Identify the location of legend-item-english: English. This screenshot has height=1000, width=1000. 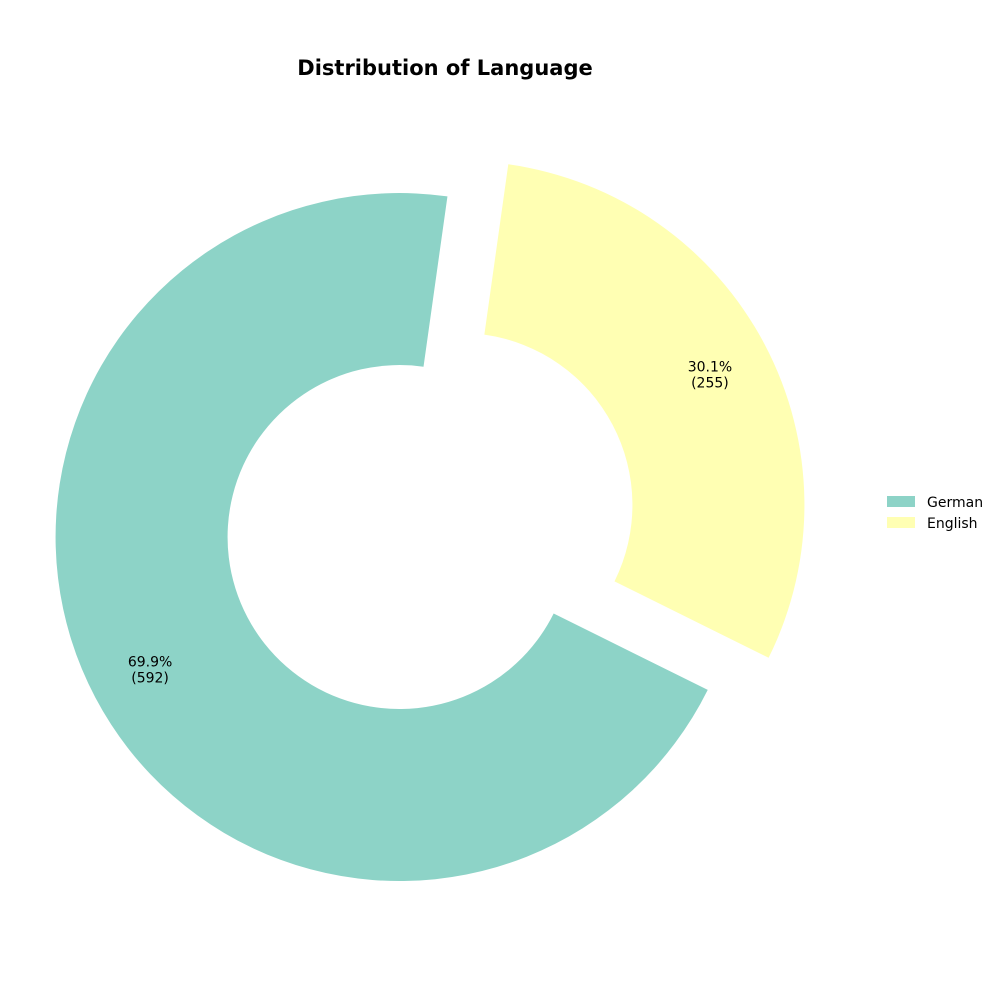
(932, 524).